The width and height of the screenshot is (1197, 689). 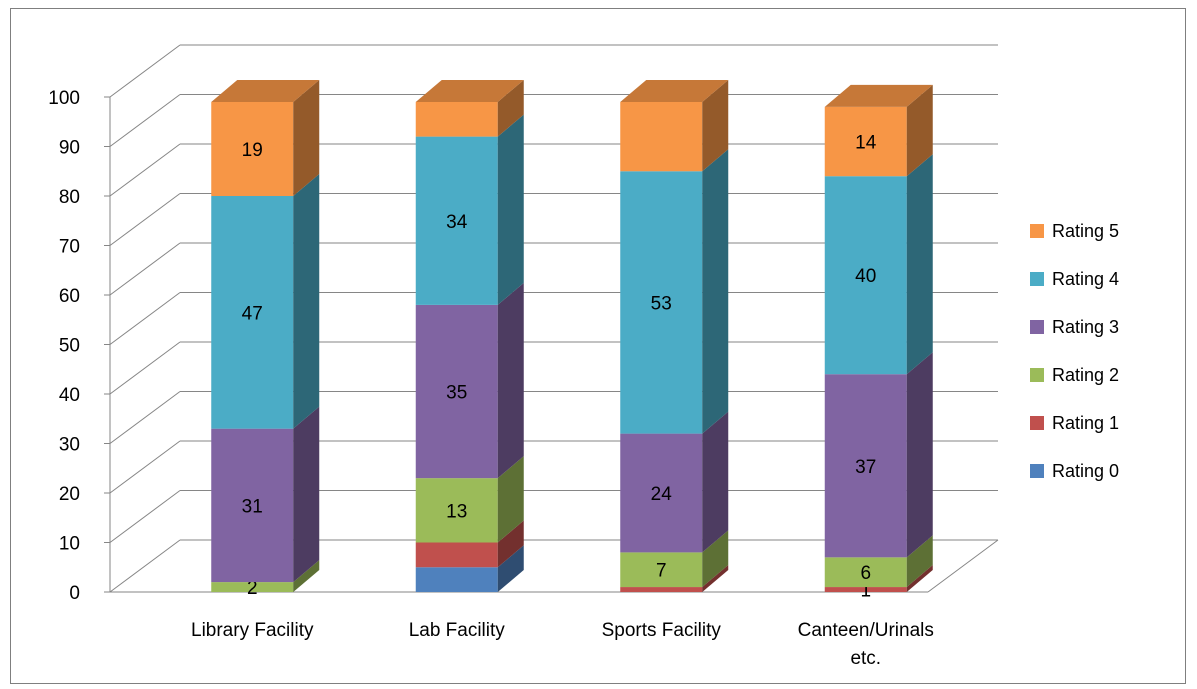 I want to click on legend-label: Rating 0, so click(x=1085, y=471).